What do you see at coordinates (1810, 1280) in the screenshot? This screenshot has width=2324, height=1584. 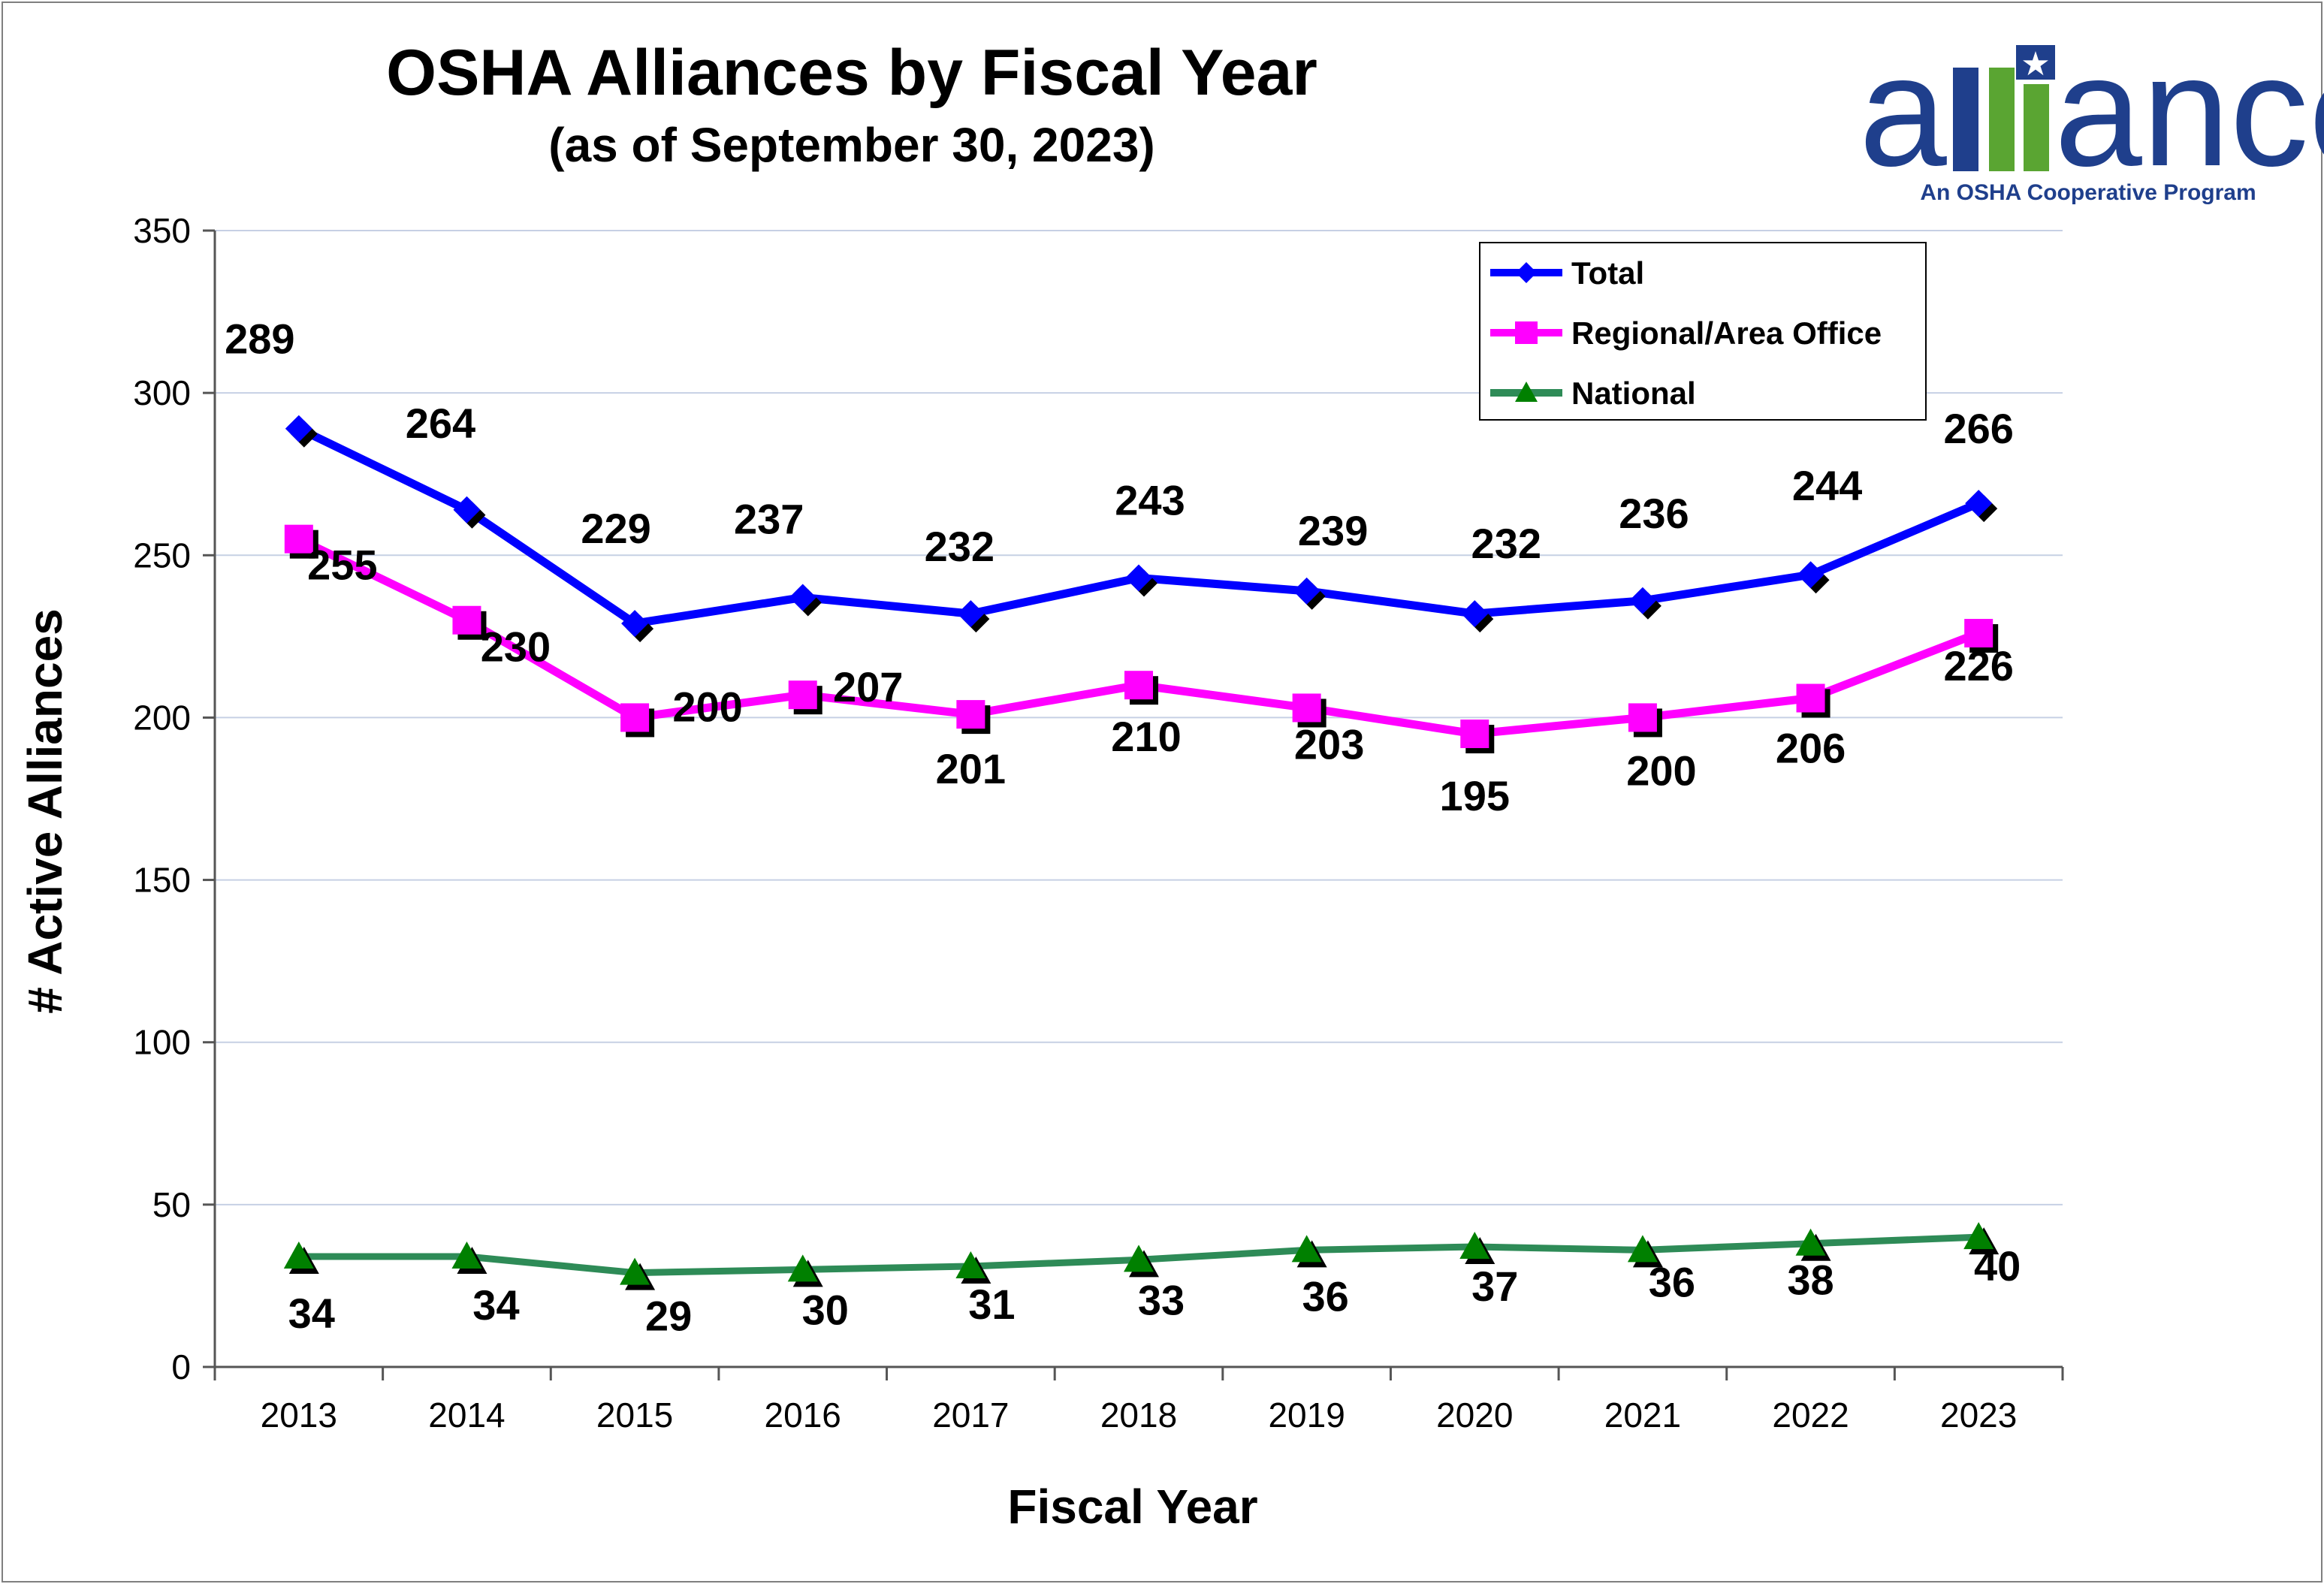 I see `data-label: 38` at bounding box center [1810, 1280].